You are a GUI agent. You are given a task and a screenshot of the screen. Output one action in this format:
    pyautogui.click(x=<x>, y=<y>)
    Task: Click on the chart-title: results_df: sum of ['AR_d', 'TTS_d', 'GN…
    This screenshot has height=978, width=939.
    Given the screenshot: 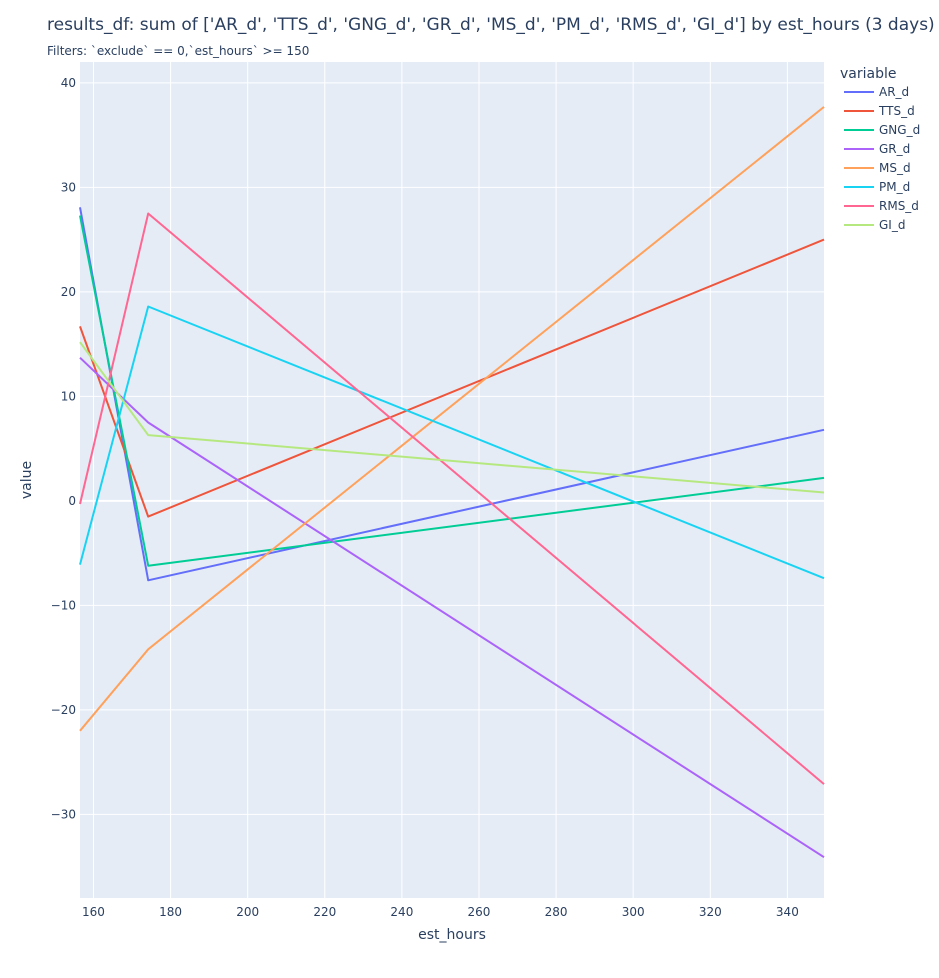 What is the action you would take?
    pyautogui.click(x=491, y=25)
    